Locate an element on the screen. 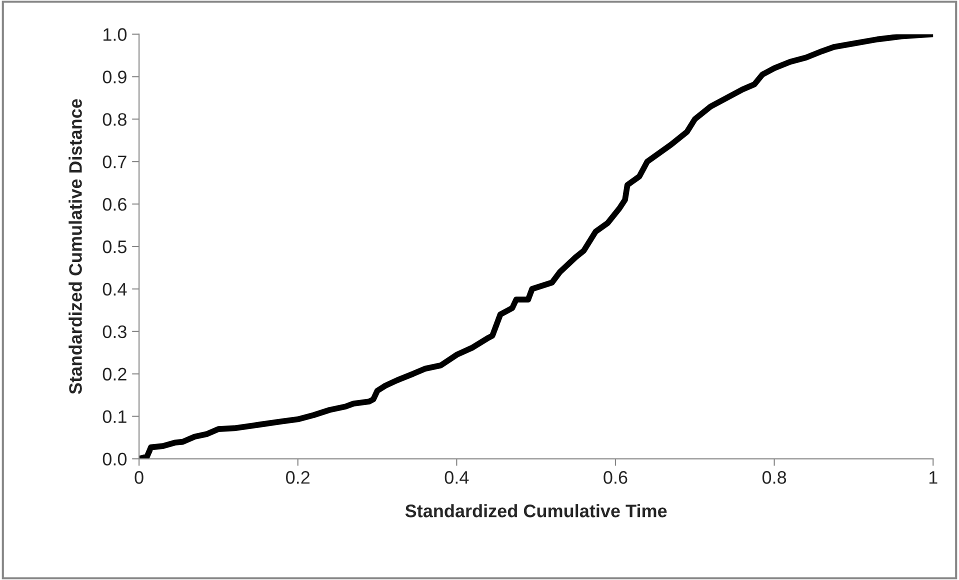 This screenshot has height=580, width=959. y-tick-label: 1.0 is located at coordinates (115, 34).